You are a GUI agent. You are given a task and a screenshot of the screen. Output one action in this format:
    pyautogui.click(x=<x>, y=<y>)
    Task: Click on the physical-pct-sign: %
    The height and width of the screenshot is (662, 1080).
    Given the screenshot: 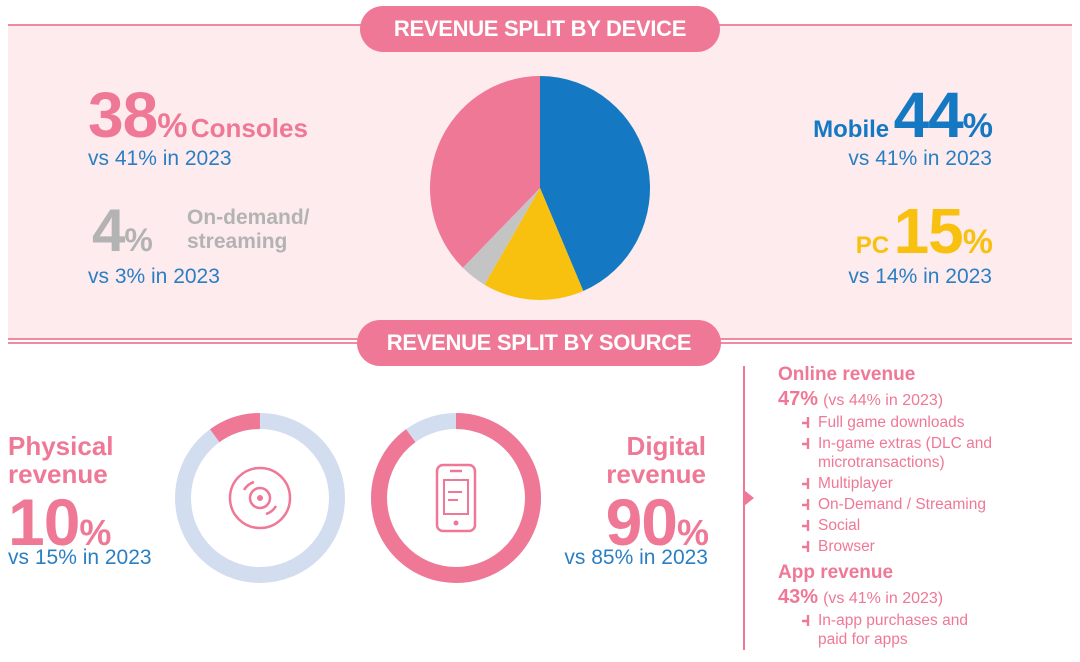 What is the action you would take?
    pyautogui.click(x=95, y=532)
    